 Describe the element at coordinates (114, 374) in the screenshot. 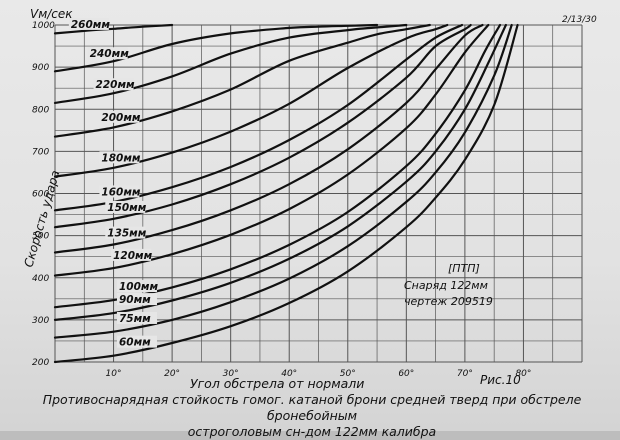

I see `x-tick-label: 10°` at that location.